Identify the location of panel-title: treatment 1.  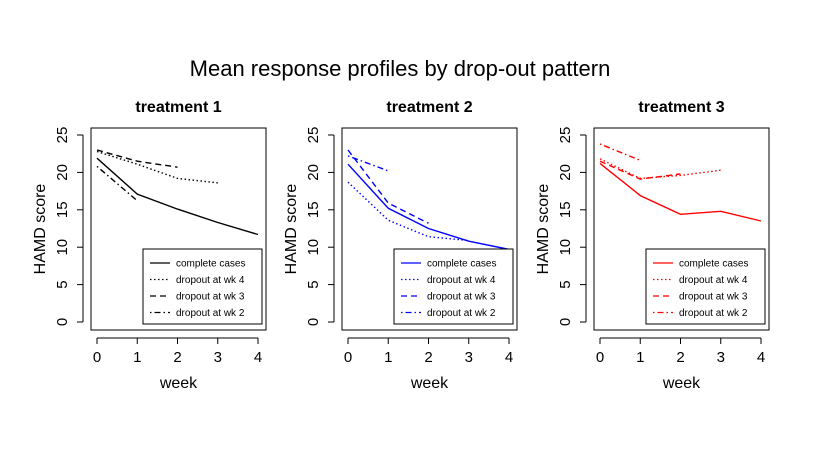
(178, 107).